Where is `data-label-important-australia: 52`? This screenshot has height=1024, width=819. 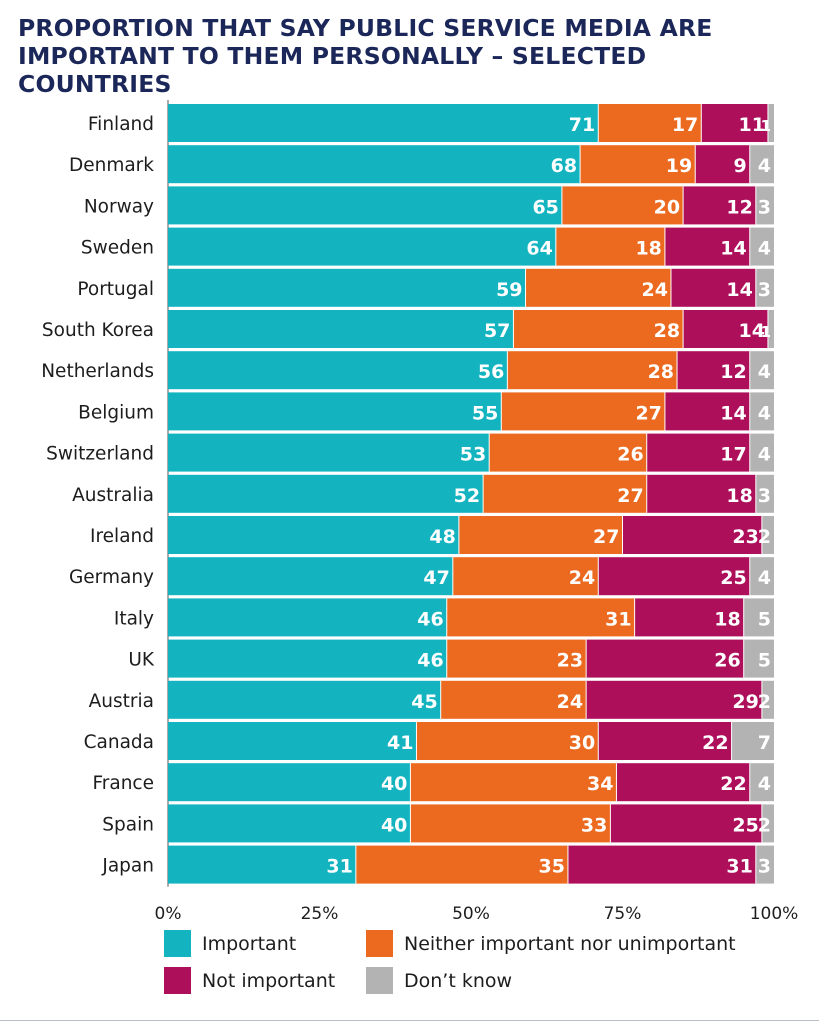
data-label-important-australia: 52 is located at coordinates (467, 496).